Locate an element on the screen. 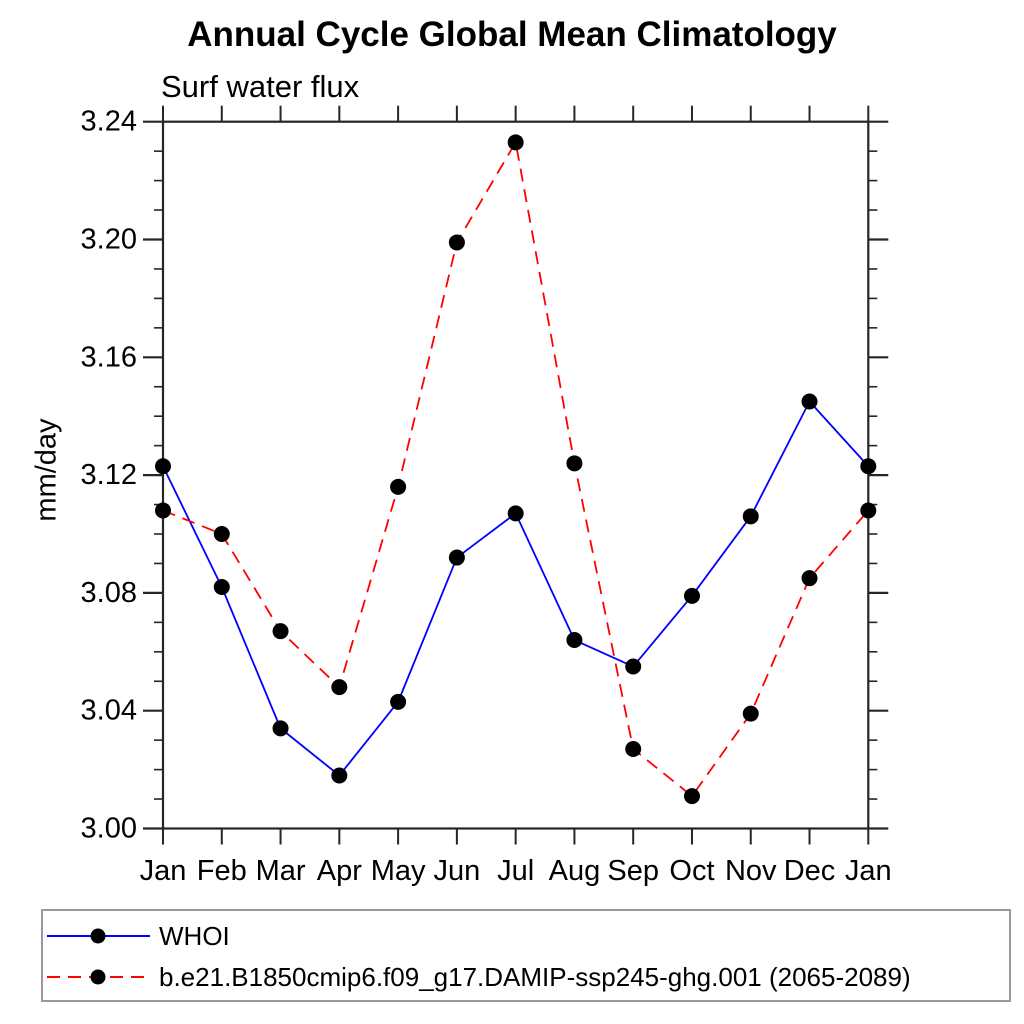  legend-label-whoi: WHOI is located at coordinates (194, 935).